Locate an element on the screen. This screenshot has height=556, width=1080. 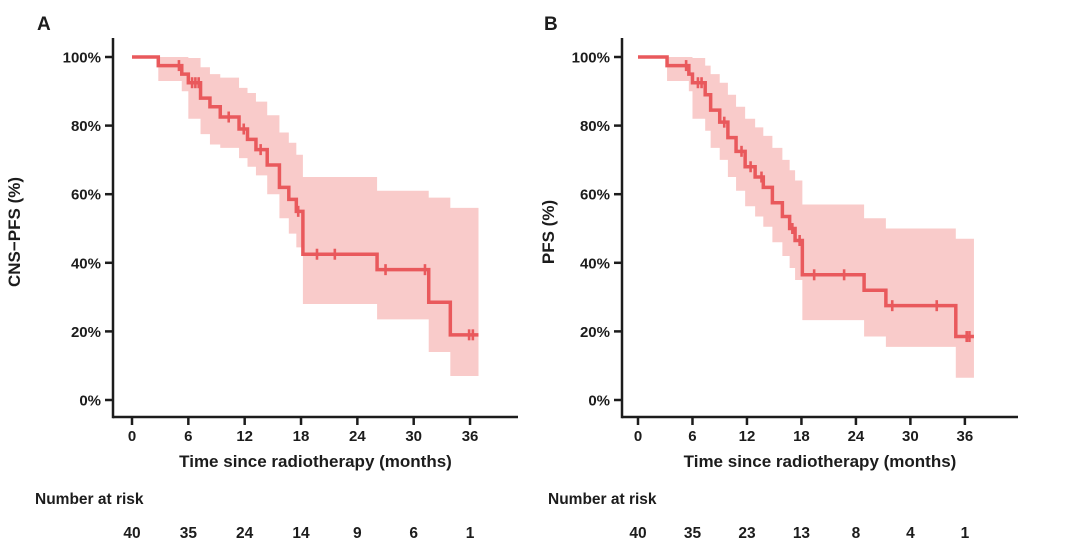
risk-count: 13 is located at coordinates (802, 533).